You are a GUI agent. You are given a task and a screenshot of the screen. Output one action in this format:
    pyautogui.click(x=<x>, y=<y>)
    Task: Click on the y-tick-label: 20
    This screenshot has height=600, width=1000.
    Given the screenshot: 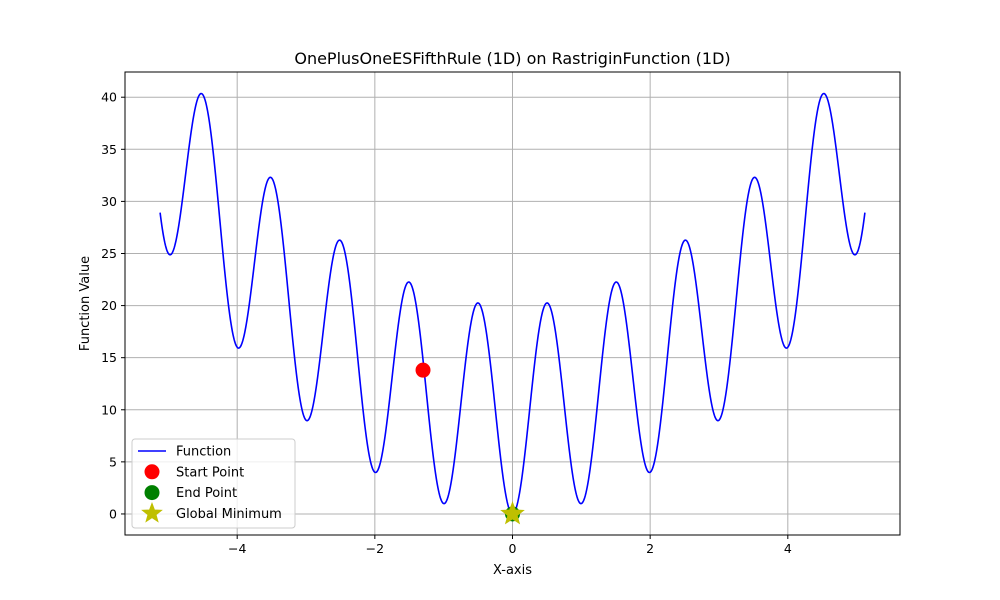 What is the action you would take?
    pyautogui.click(x=109, y=305)
    